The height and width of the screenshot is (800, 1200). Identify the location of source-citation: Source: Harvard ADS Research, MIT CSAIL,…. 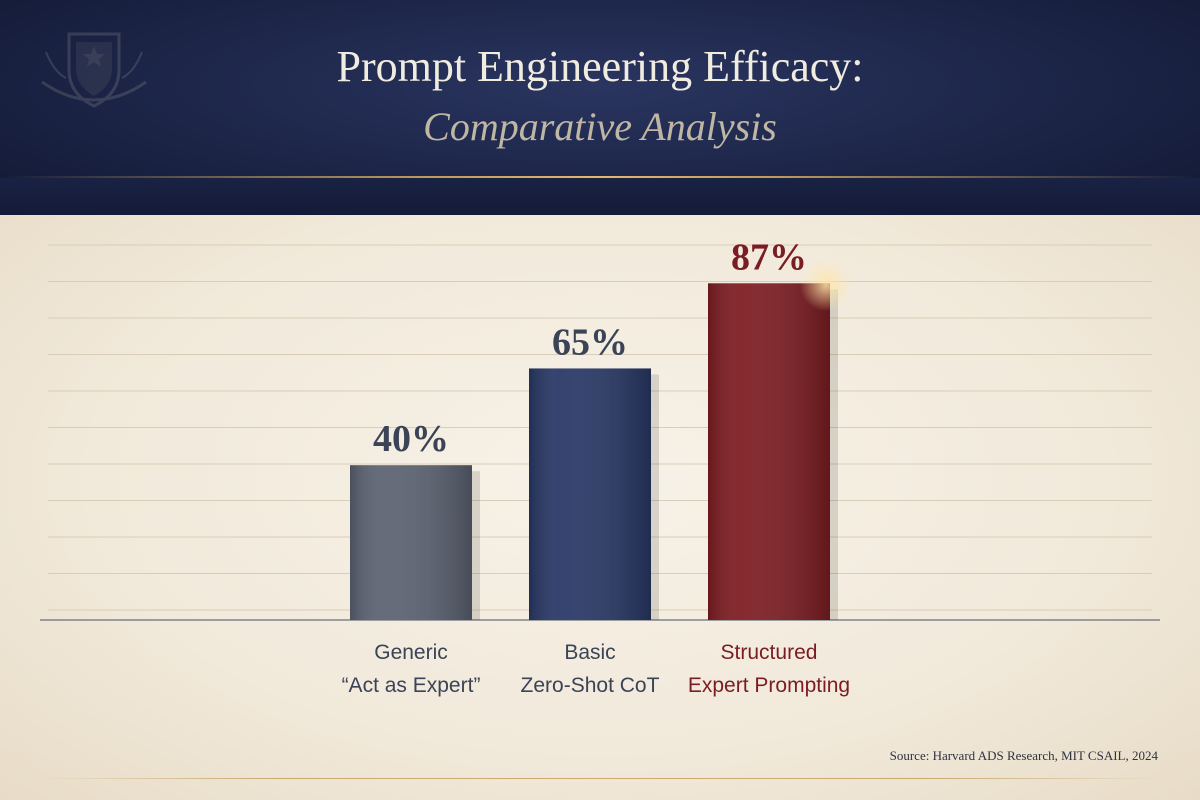
(1023, 755).